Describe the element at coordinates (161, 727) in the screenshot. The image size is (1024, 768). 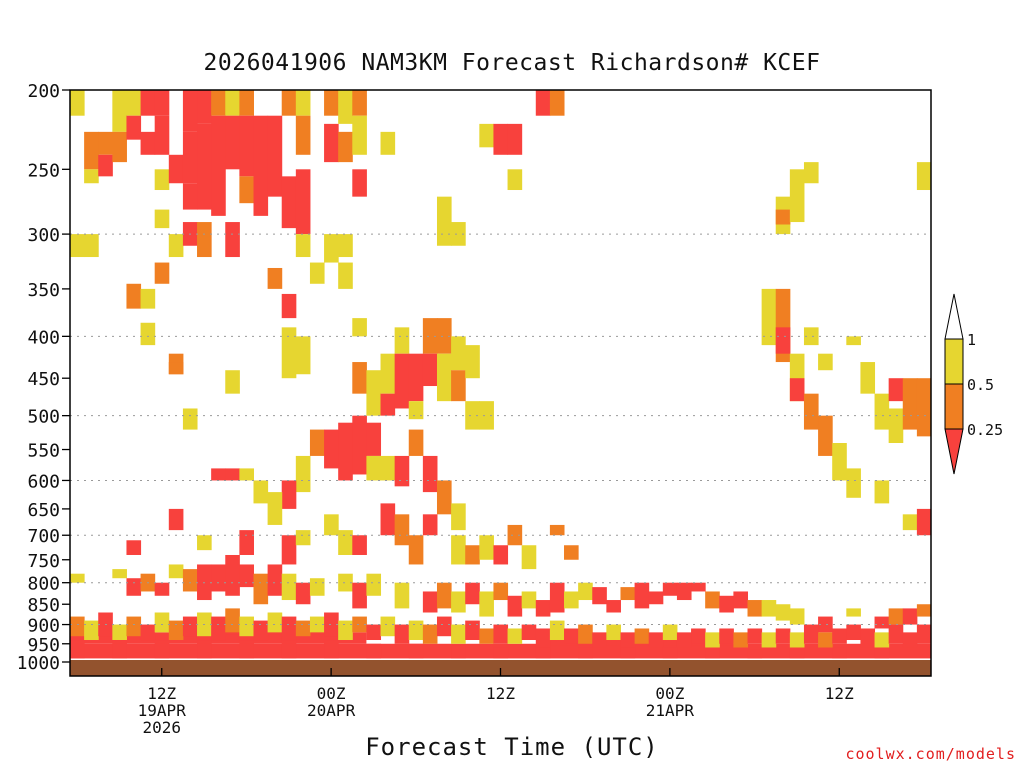
I see `x-tick-label: 2026` at that location.